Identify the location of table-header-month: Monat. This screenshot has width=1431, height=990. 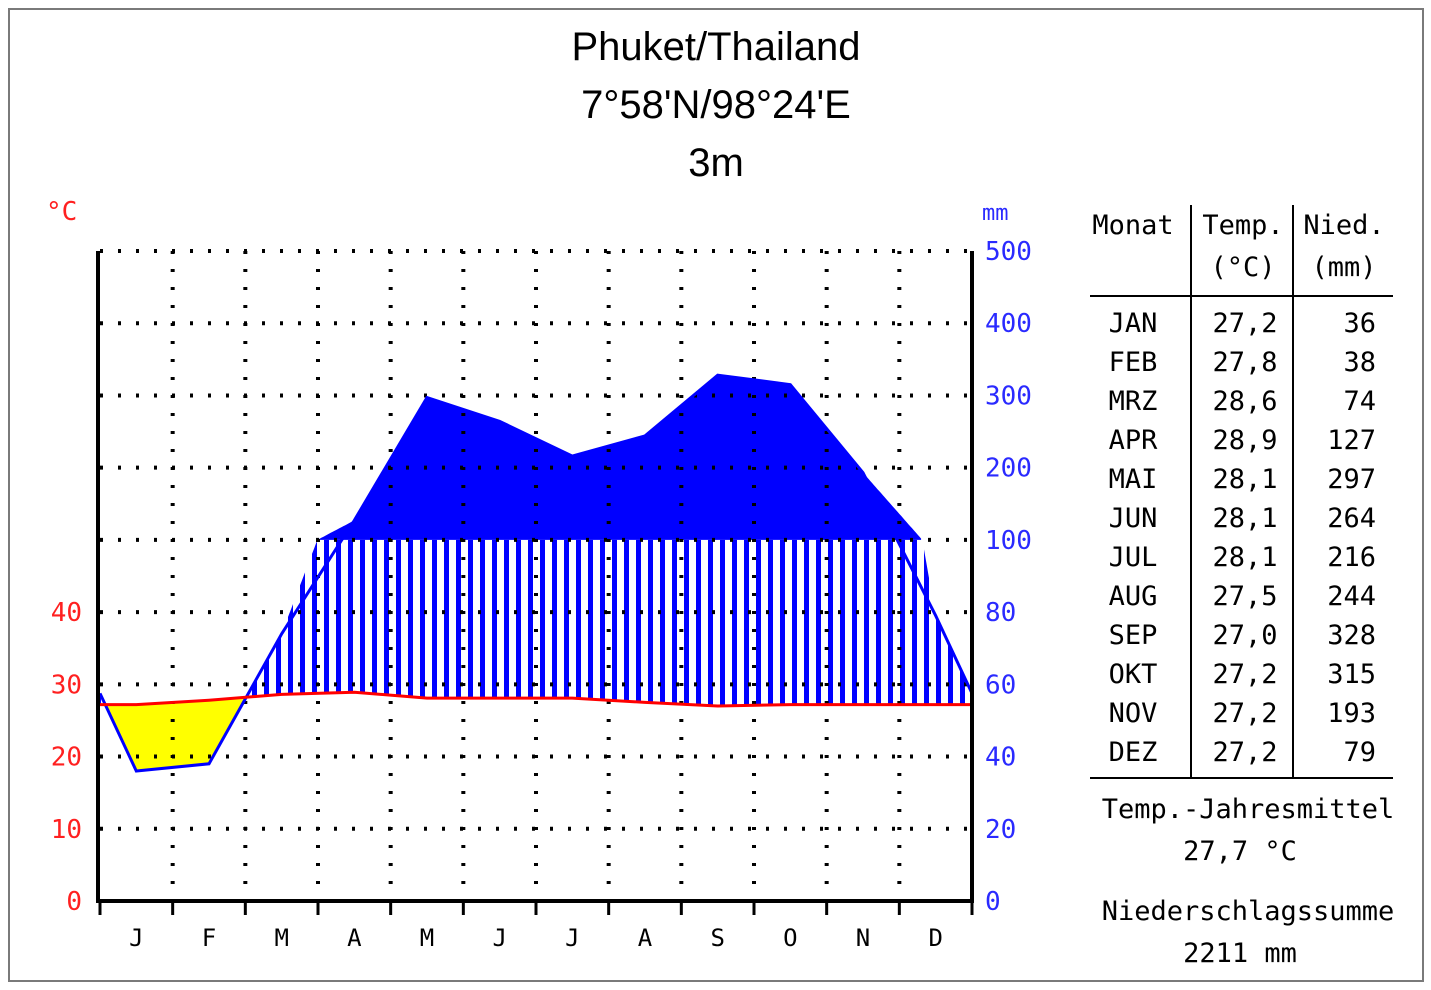
(1132, 225).